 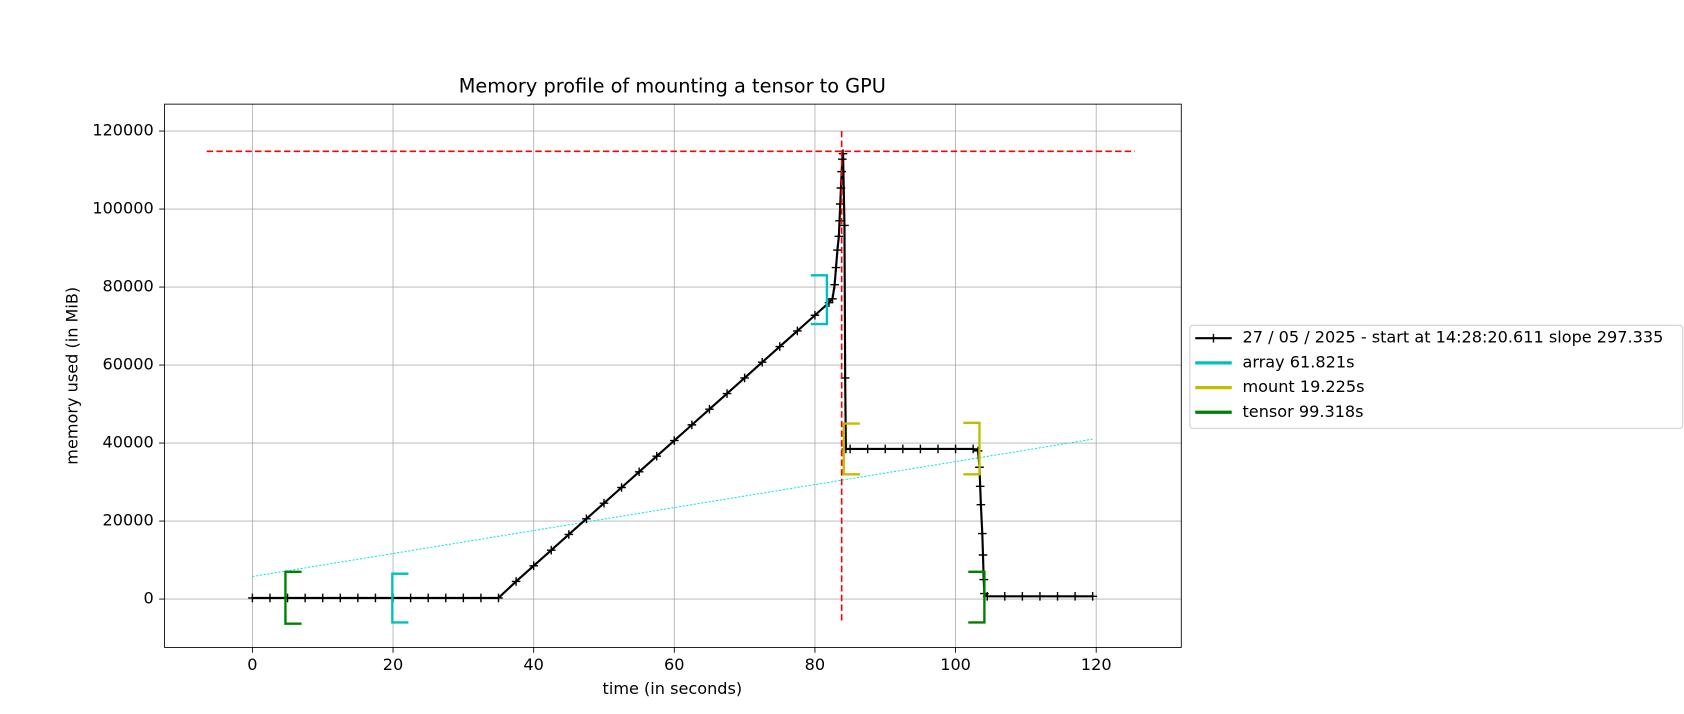 I want to click on y-tick-label: 60000, so click(x=128, y=364).